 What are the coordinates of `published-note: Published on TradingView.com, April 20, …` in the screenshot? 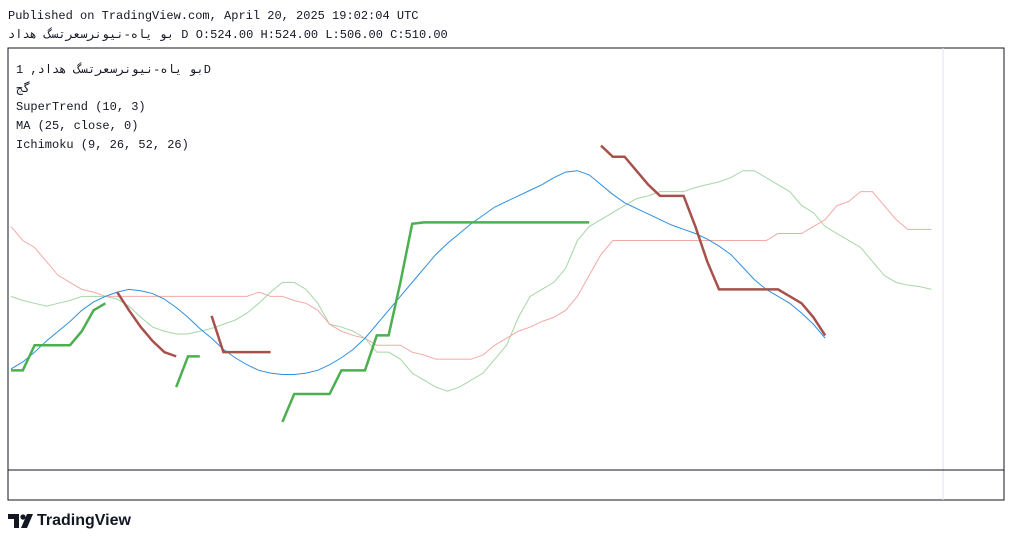 It's located at (213, 16).